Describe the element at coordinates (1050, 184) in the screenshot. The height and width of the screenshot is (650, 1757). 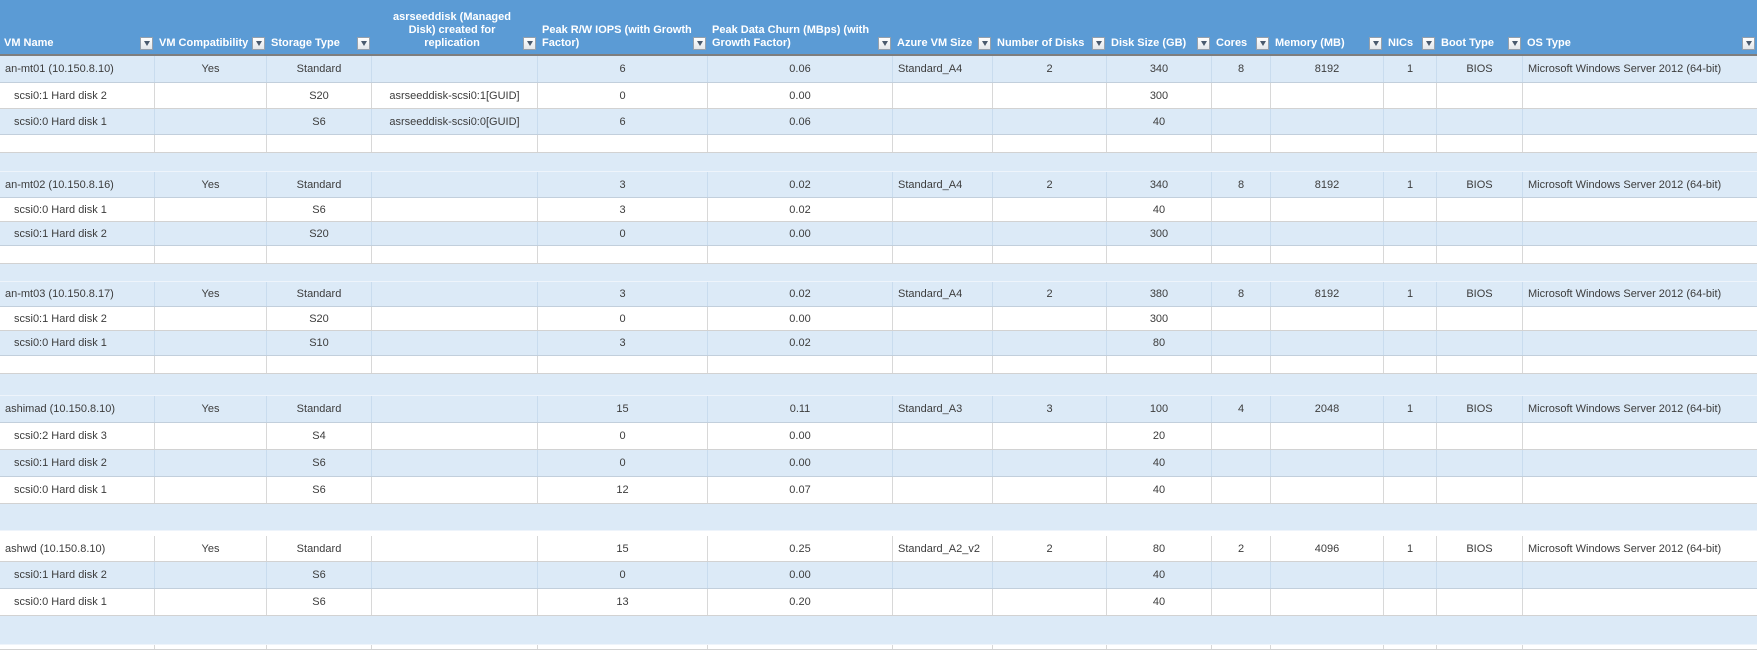
I see `cell-number-of-disks: 2` at that location.